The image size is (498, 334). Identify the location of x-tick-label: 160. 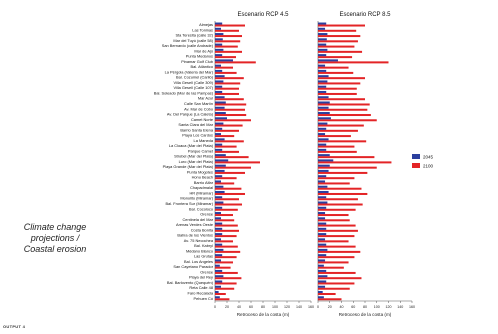
(311, 307).